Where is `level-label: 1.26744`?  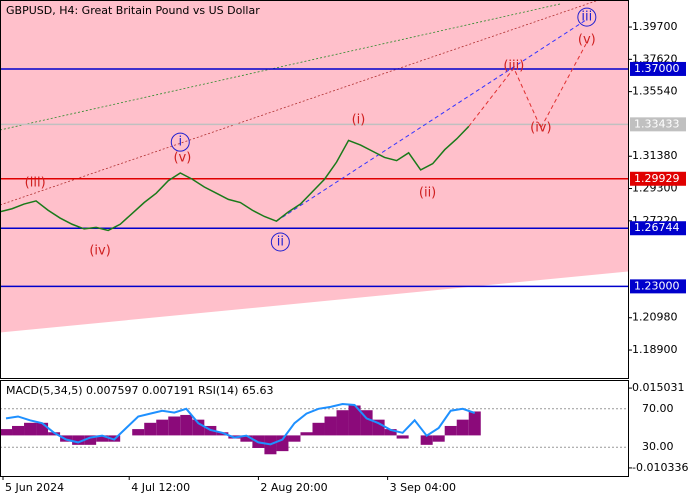 level-label: 1.26744 is located at coordinates (657, 227).